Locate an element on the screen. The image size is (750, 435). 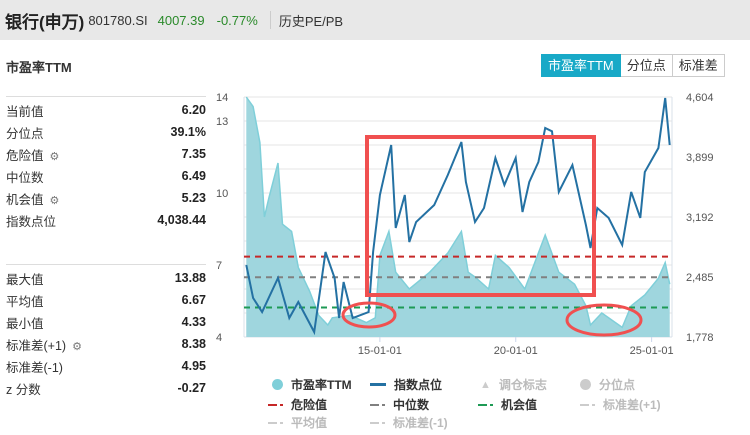
stat-label: 平均值 is located at coordinates (25, 301).